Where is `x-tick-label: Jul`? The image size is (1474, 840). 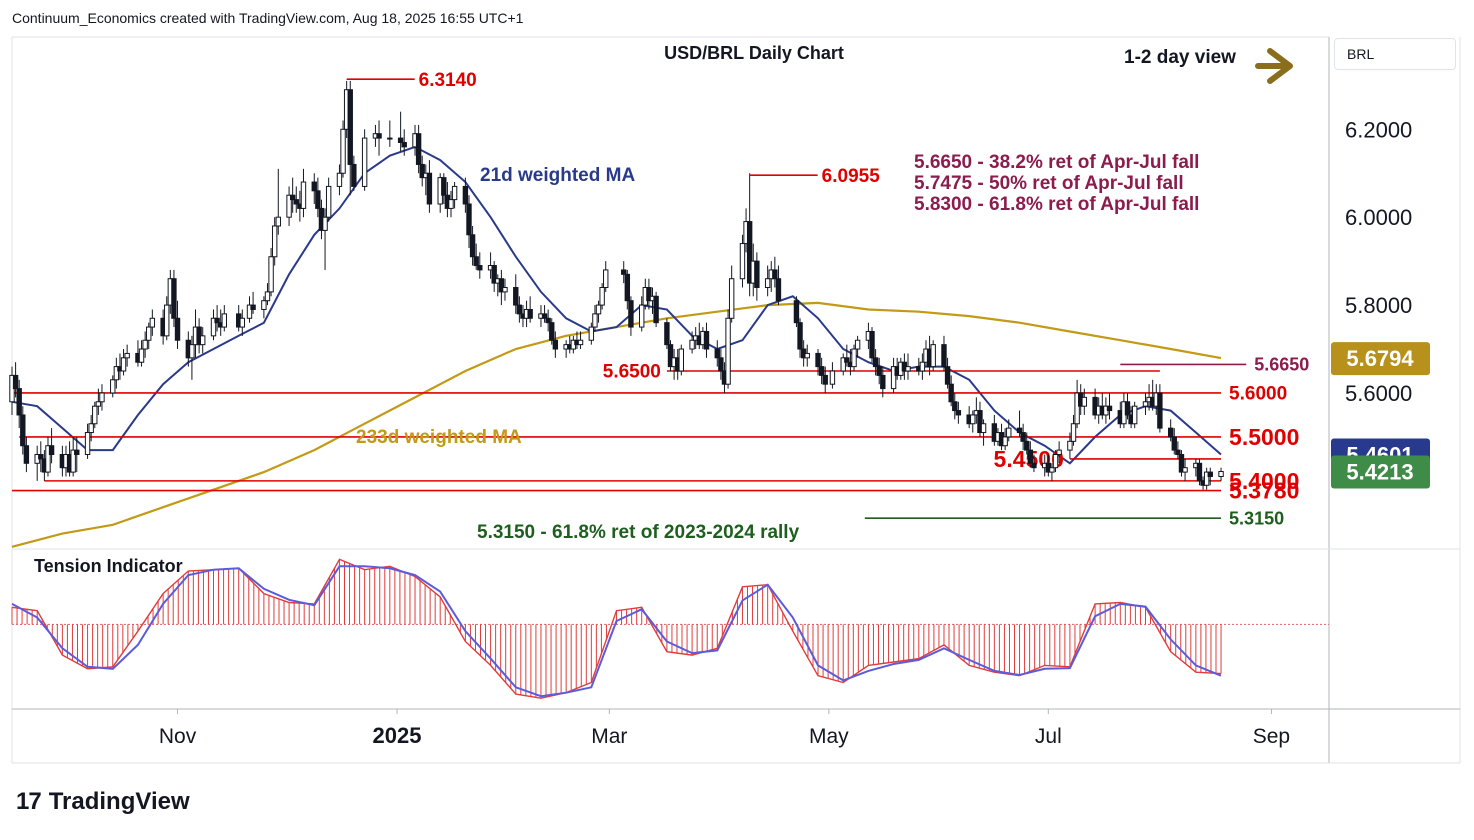
x-tick-label: Jul is located at coordinates (1048, 736).